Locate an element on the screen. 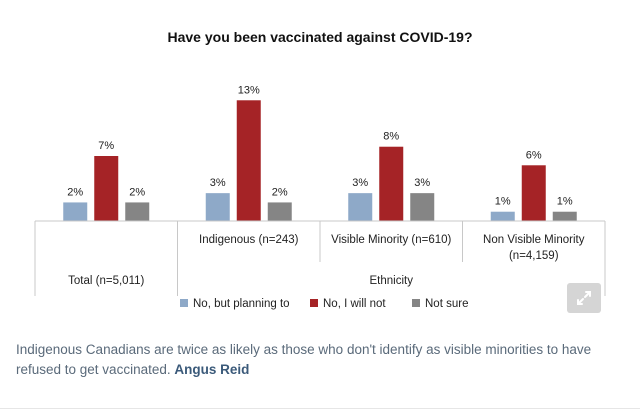 The image size is (640, 412). data-label: 8% is located at coordinates (391, 137).